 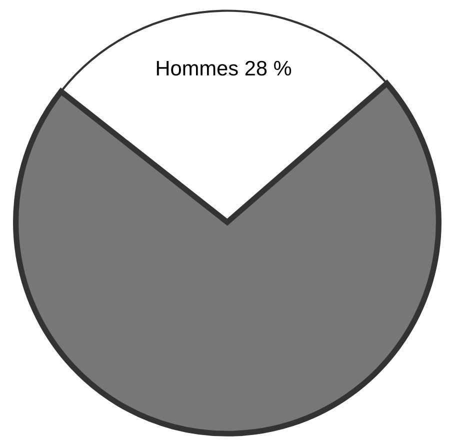 What do you see at coordinates (224, 68) in the screenshot?
I see `slice-label: Hommes 28 %` at bounding box center [224, 68].